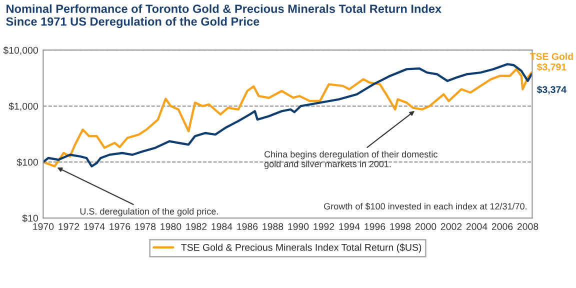 Image resolution: width=576 pixels, height=288 pixels. I want to click on x-tick-label: 1988, so click(273, 226).